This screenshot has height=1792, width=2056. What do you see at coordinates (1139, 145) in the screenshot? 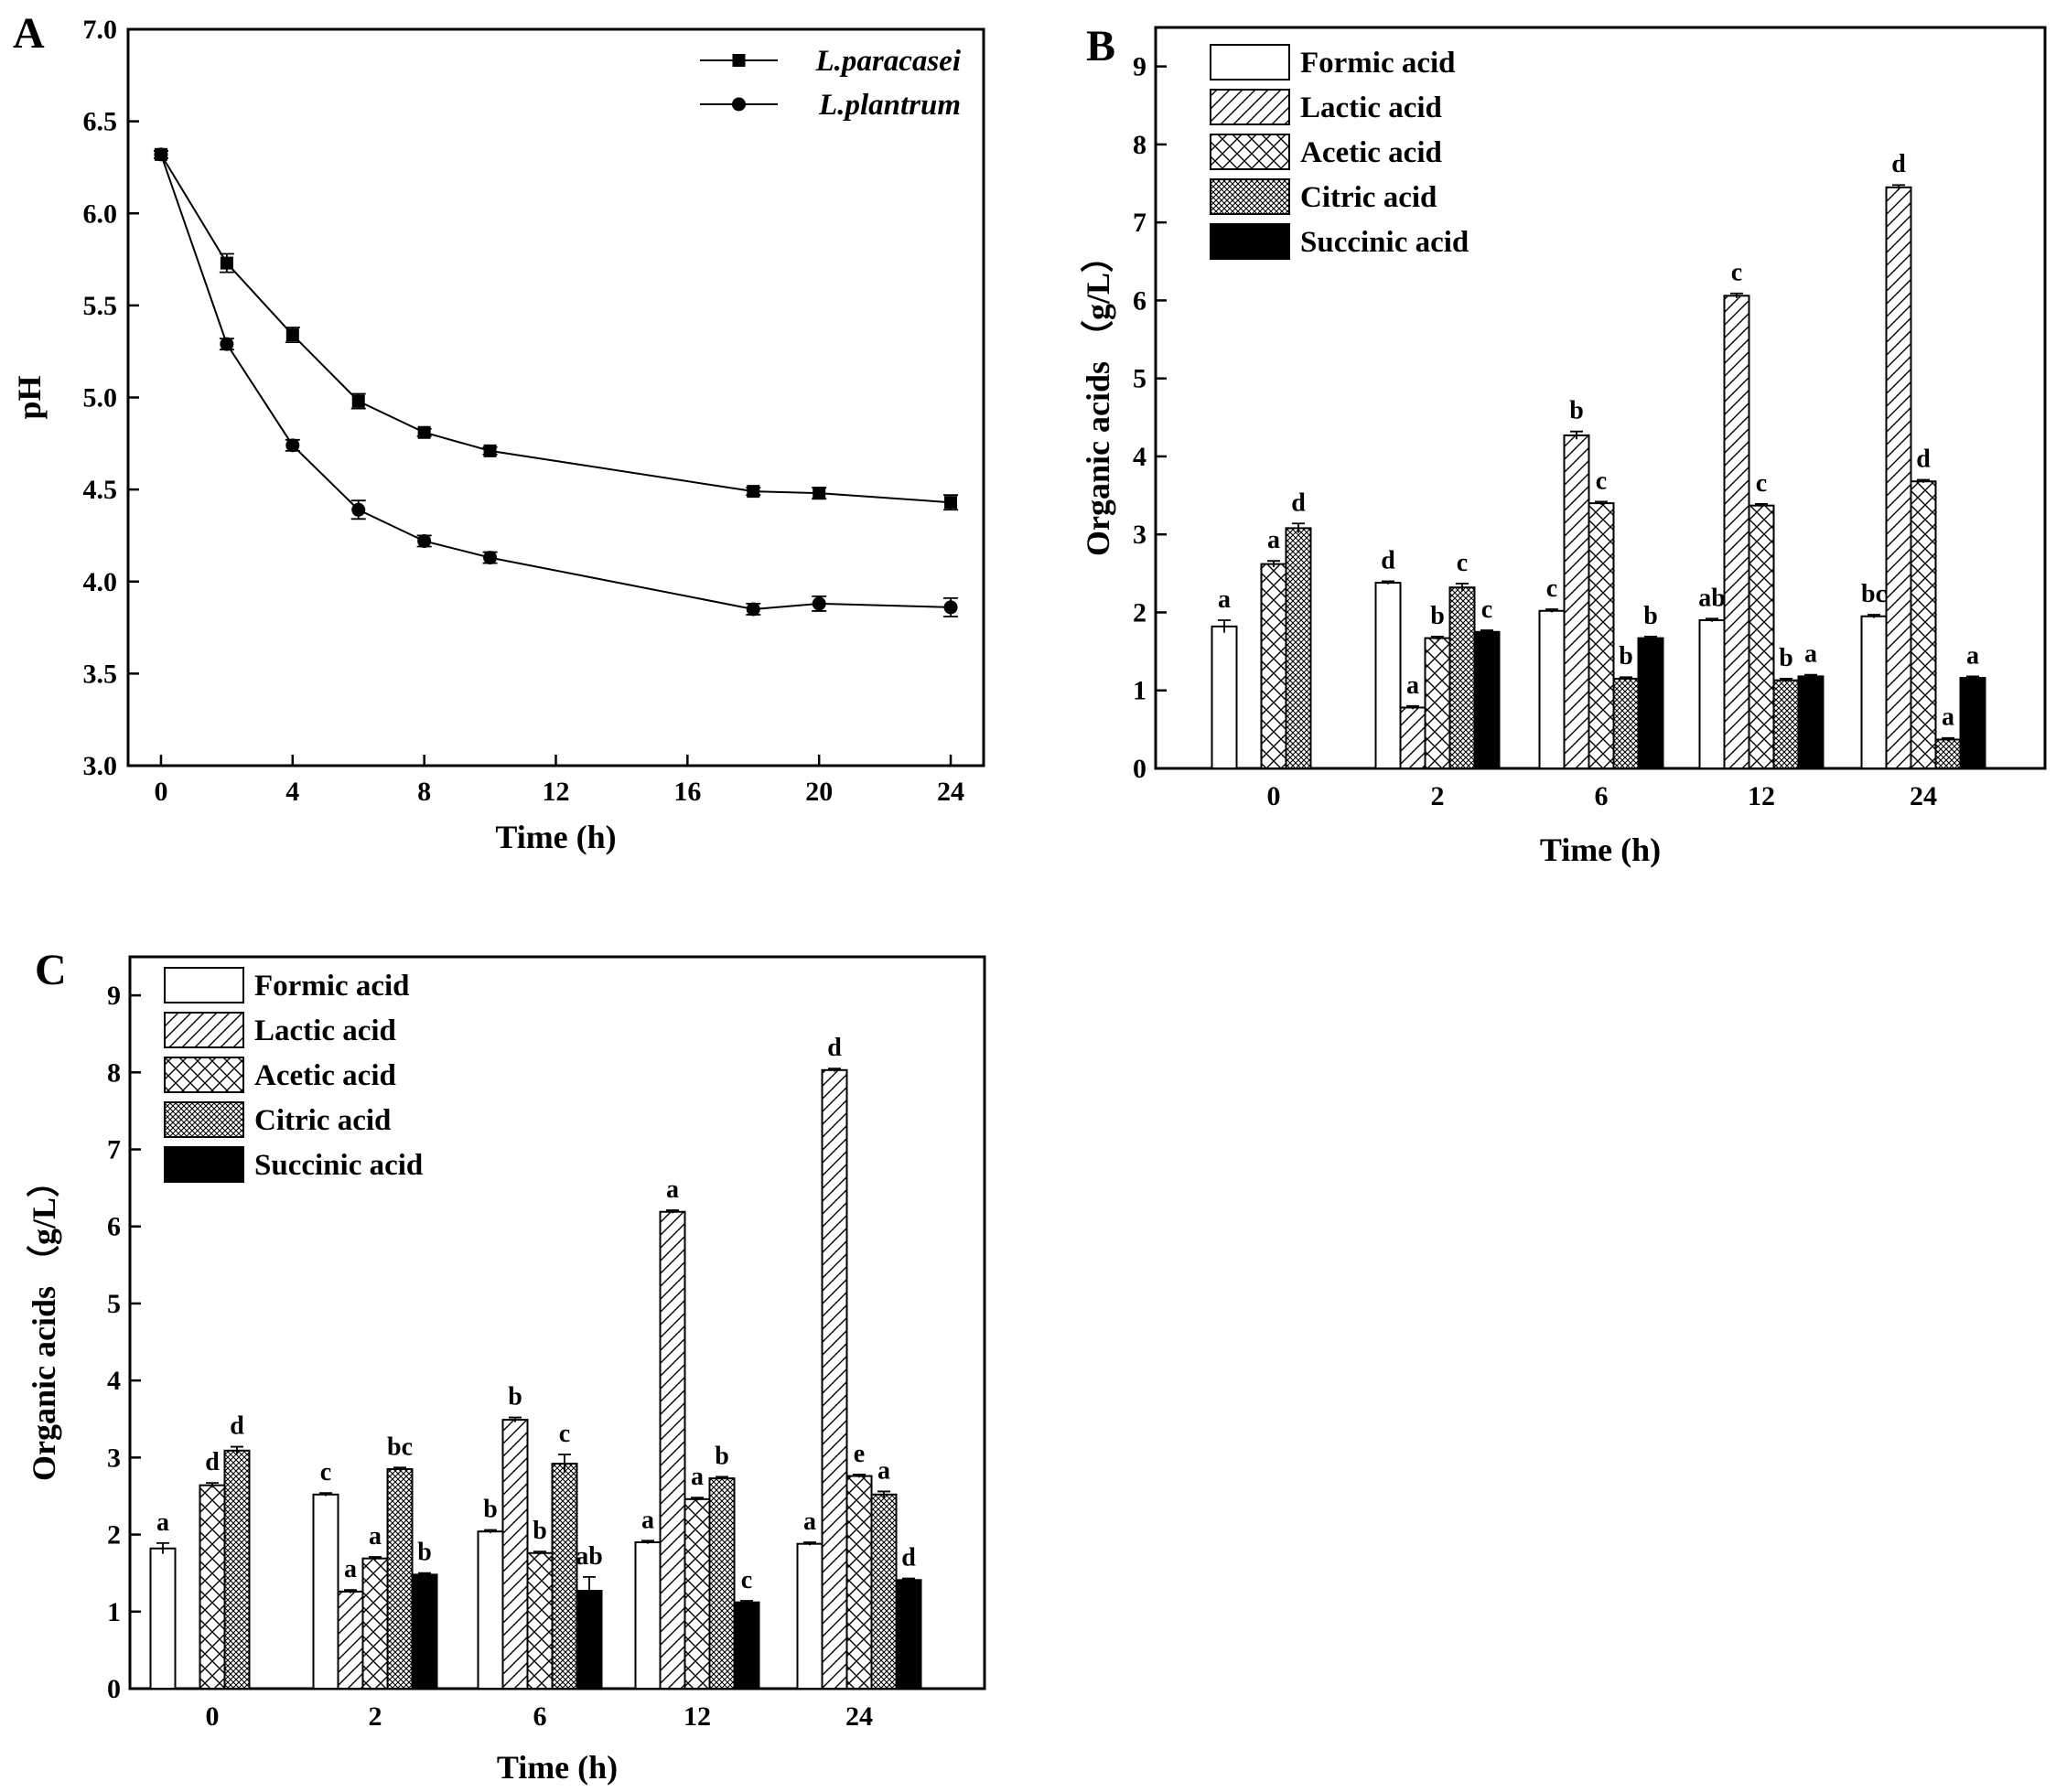
I see `y-tick-label: 8` at bounding box center [1139, 145].